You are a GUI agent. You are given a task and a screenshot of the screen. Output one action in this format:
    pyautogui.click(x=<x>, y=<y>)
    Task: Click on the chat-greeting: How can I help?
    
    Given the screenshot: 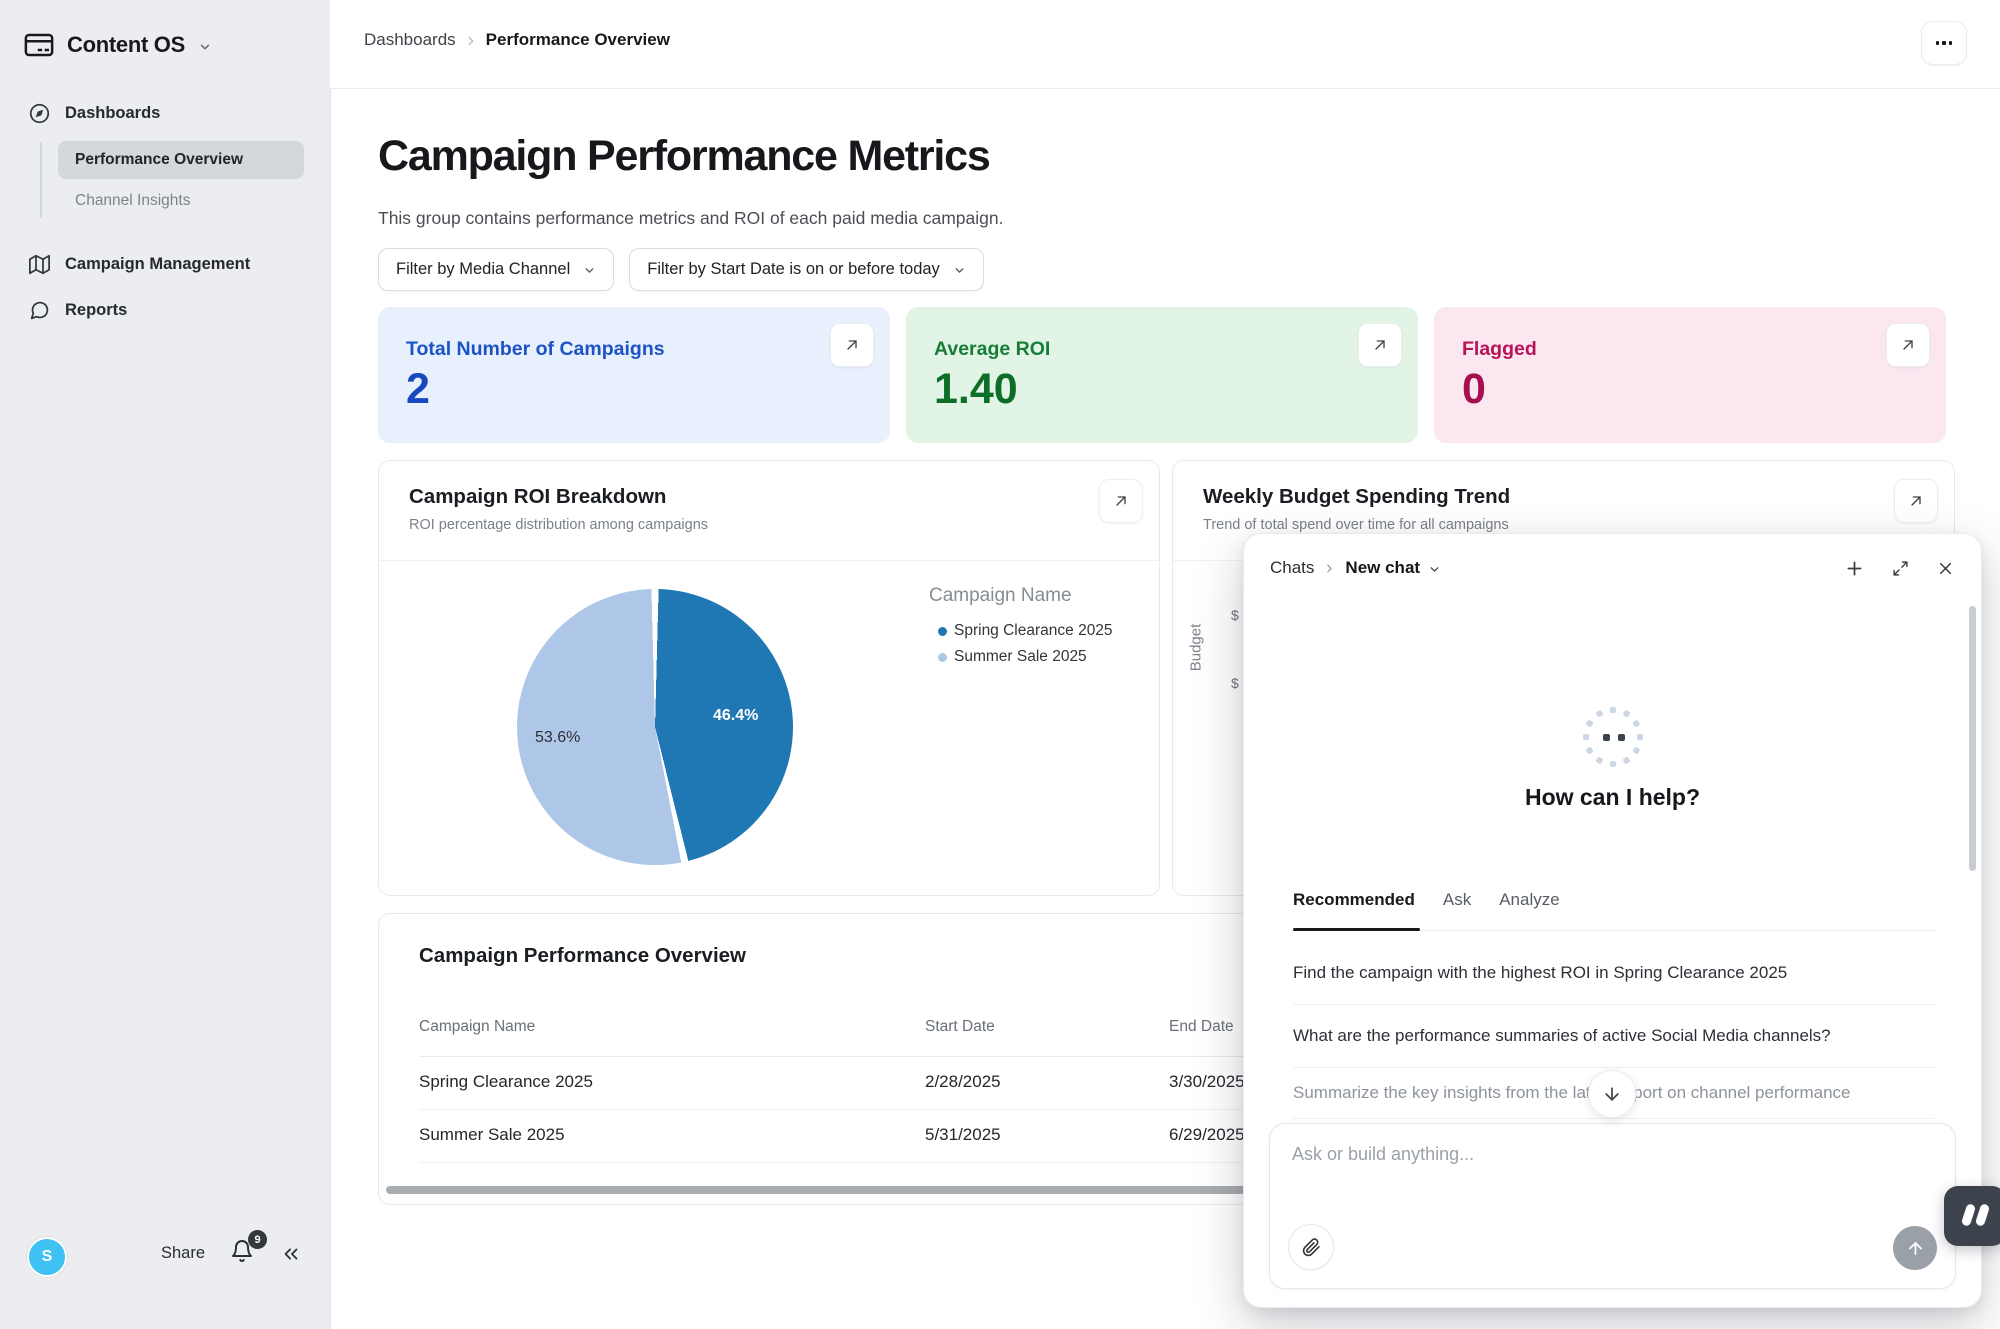 What is the action you would take?
    pyautogui.click(x=1612, y=797)
    